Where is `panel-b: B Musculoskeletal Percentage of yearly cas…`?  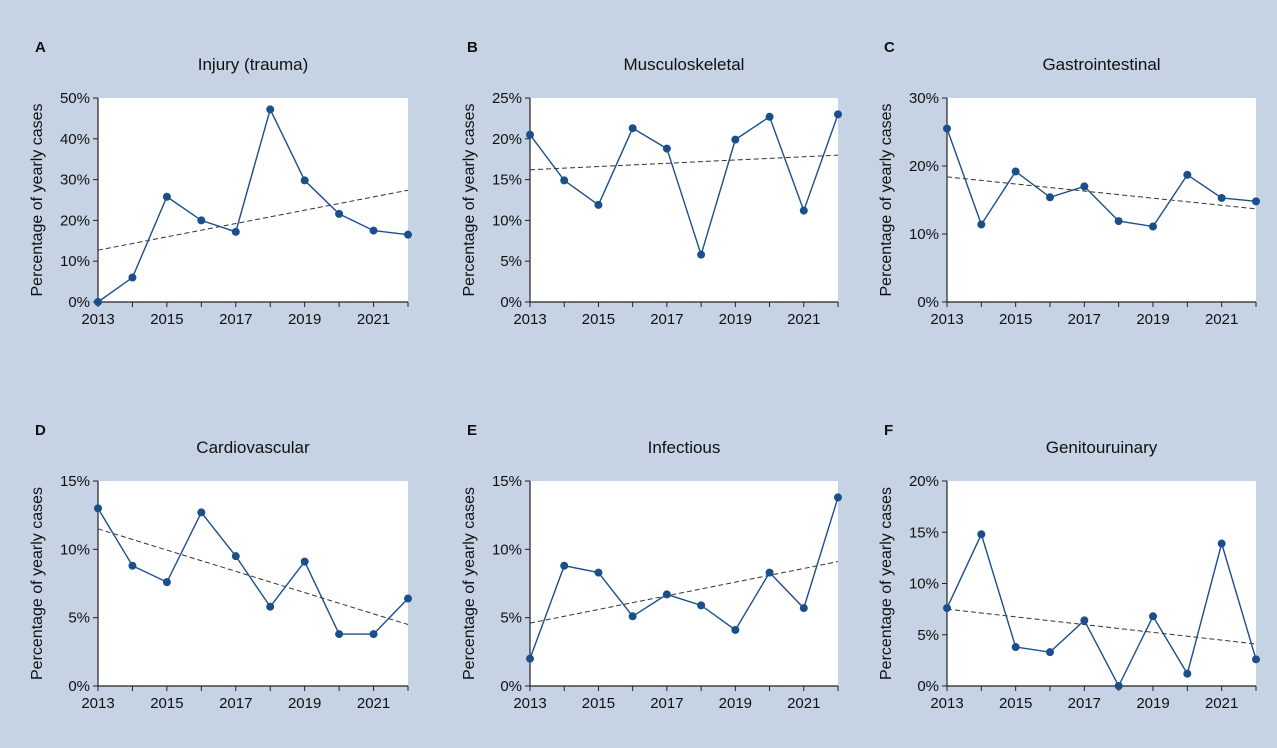
panel-b: B Musculoskeletal Percentage of yearly cas… is located at coordinates (651, 183).